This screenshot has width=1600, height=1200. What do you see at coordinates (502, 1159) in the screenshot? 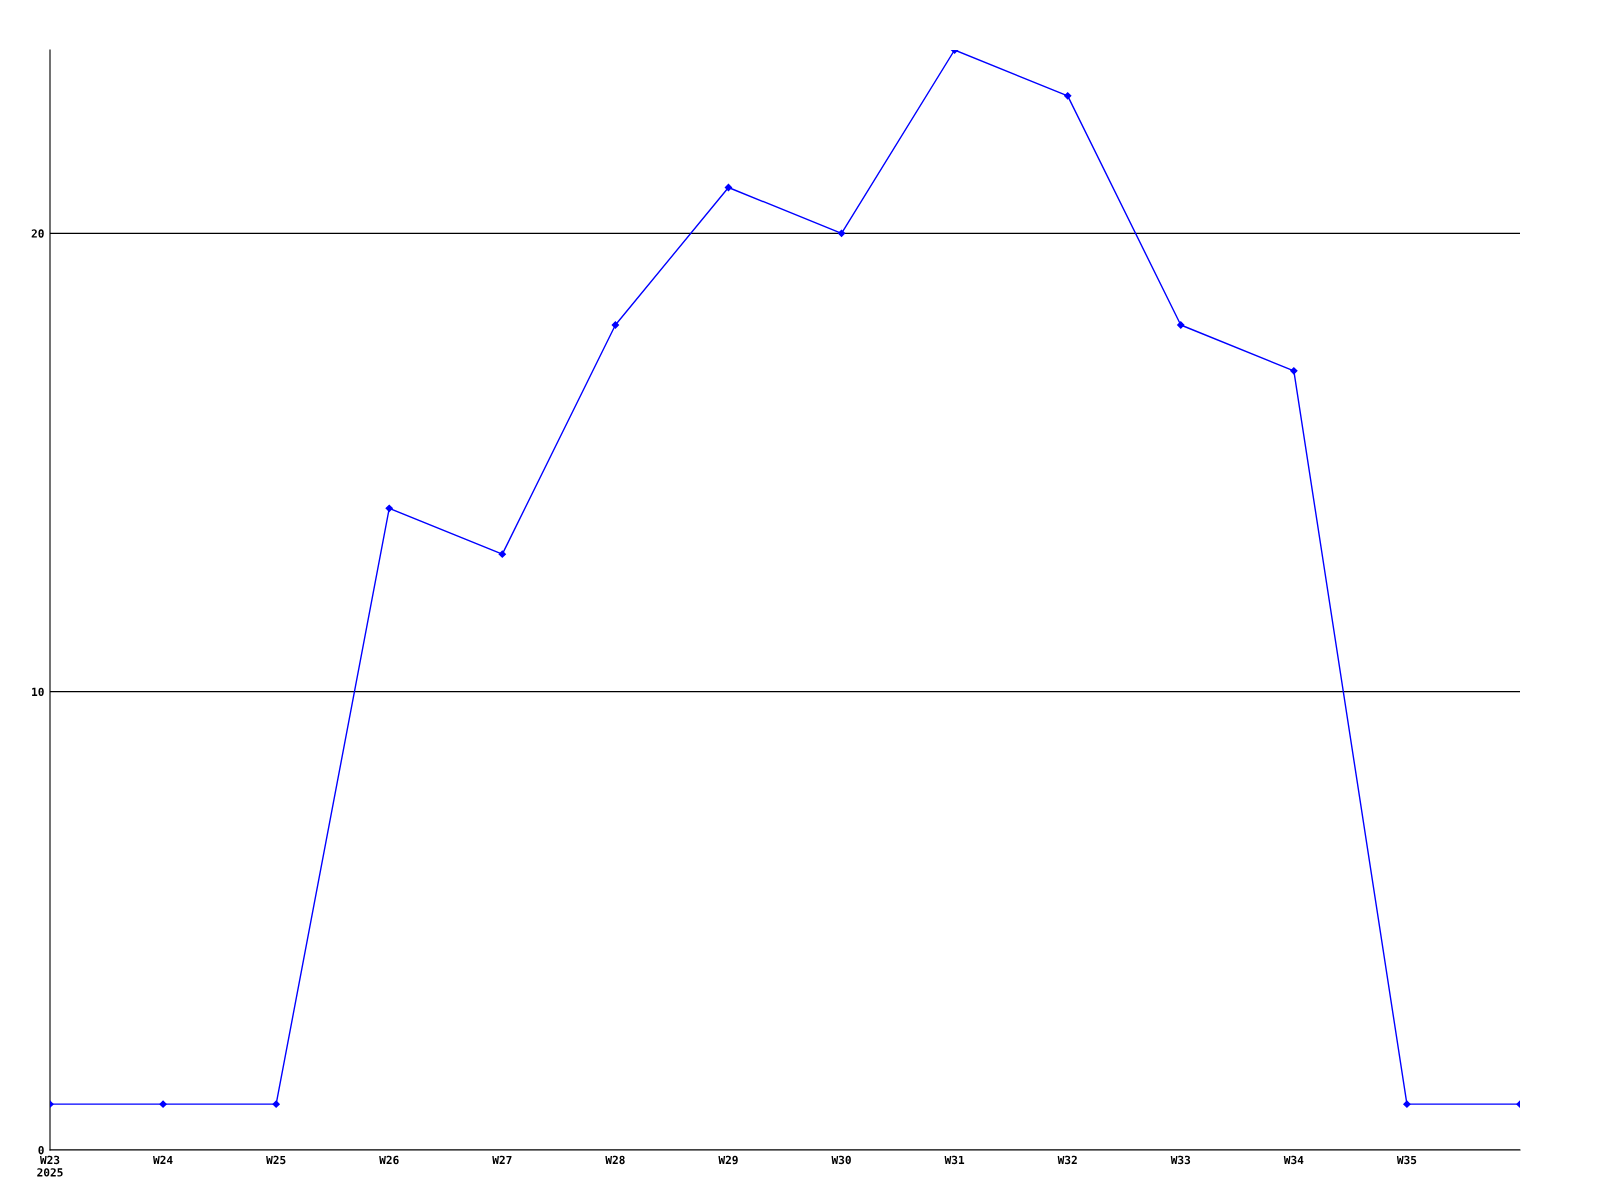
I see `x-tick-label: W27` at bounding box center [502, 1159].